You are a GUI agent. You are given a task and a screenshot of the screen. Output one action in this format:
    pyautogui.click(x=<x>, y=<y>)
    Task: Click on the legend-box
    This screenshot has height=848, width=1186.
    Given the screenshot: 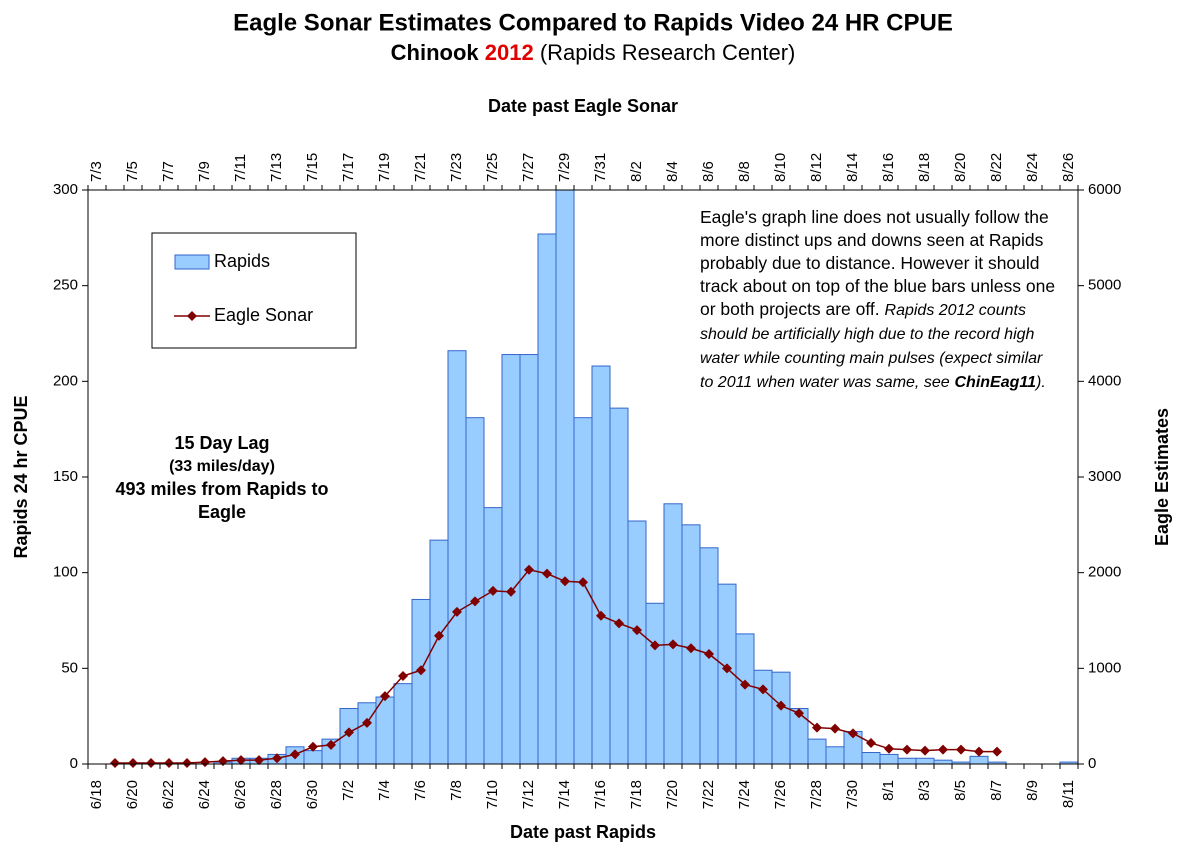 What is the action you would take?
    pyautogui.click(x=254, y=290)
    